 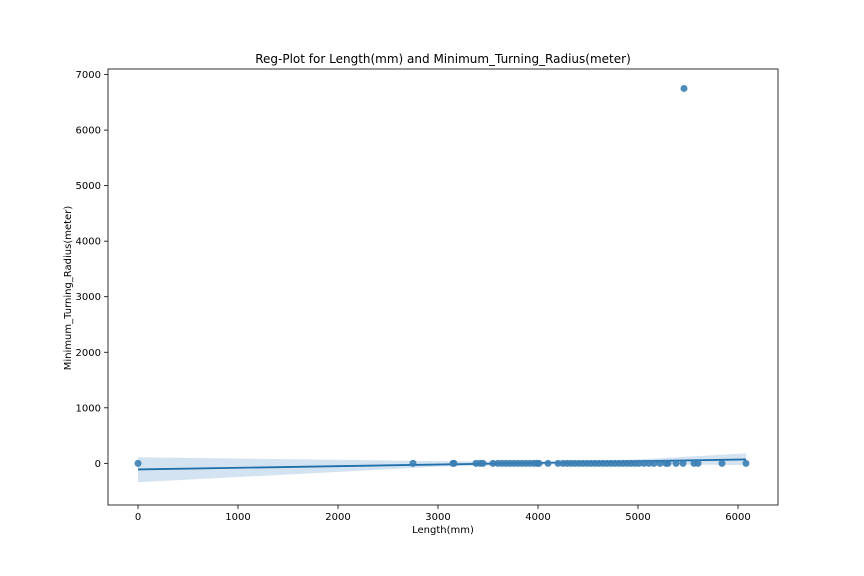 What do you see at coordinates (92, 270) in the screenshot?
I see `y-axis-ticks: 0 1000 2000 3000 4000 5000 6000 7000` at bounding box center [92, 270].